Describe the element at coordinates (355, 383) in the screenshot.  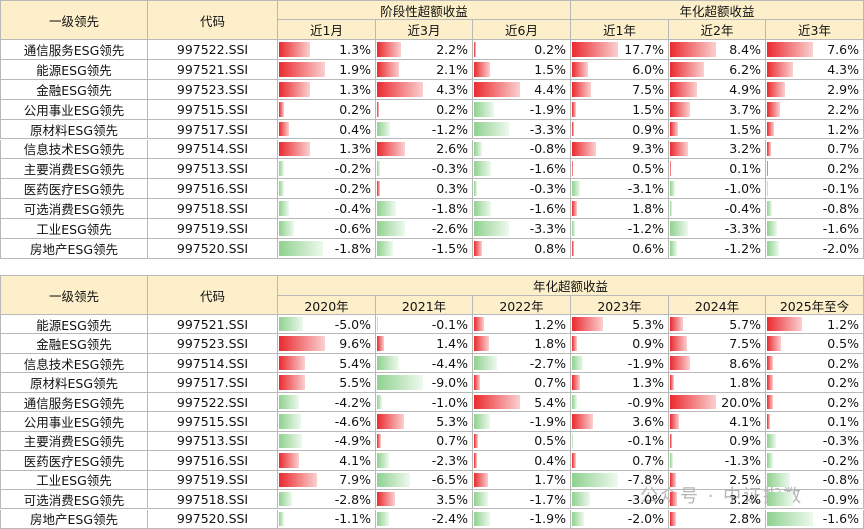
I see `cell-text: 5.5%` at that location.